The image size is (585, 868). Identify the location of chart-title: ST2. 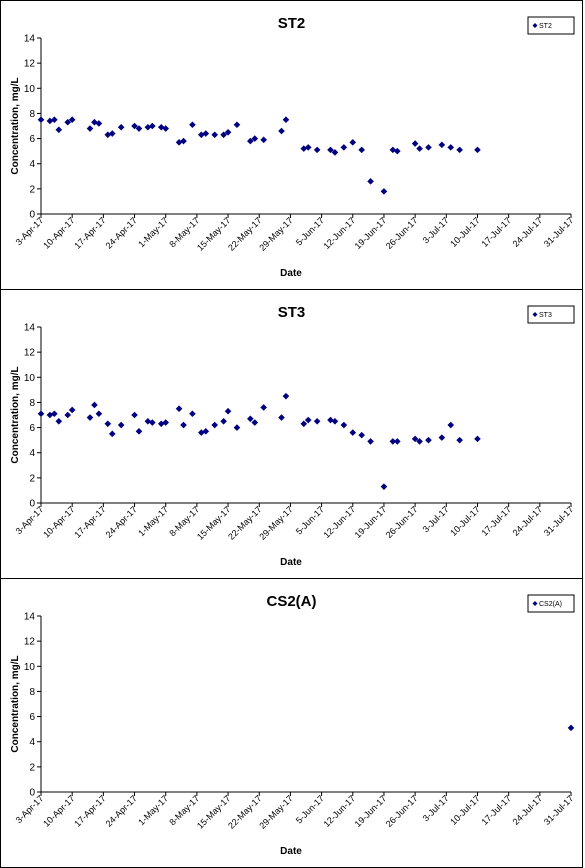
(292, 23).